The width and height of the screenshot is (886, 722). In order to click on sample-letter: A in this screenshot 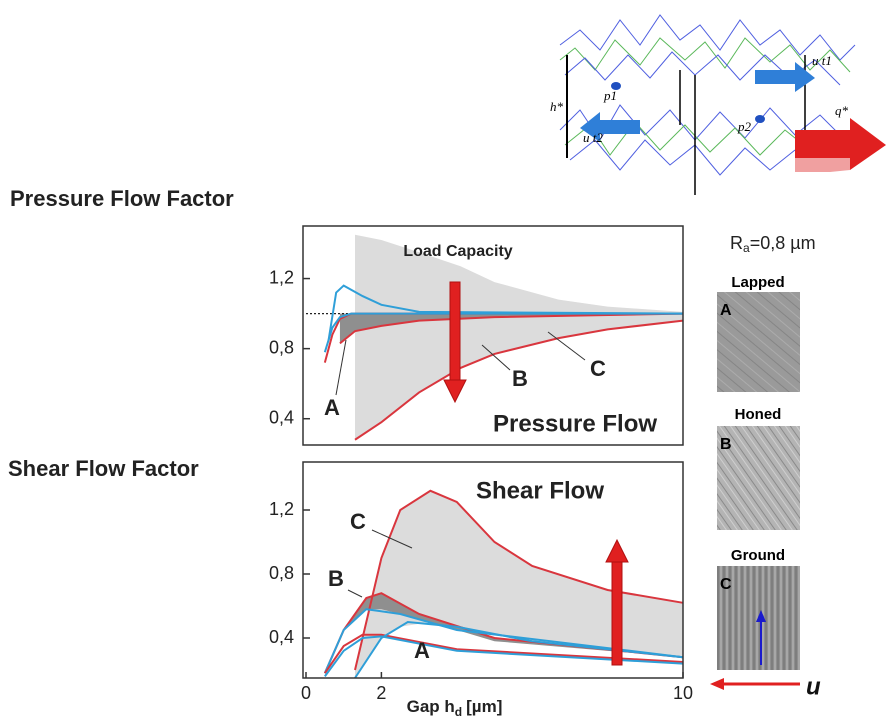, I will do `click(726, 310)`.